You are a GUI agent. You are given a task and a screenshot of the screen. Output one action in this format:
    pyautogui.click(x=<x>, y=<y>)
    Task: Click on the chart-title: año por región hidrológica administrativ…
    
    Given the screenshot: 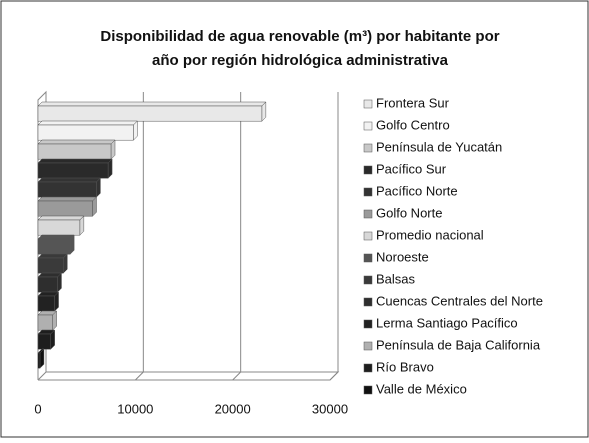 What is the action you would take?
    pyautogui.click(x=300, y=60)
    